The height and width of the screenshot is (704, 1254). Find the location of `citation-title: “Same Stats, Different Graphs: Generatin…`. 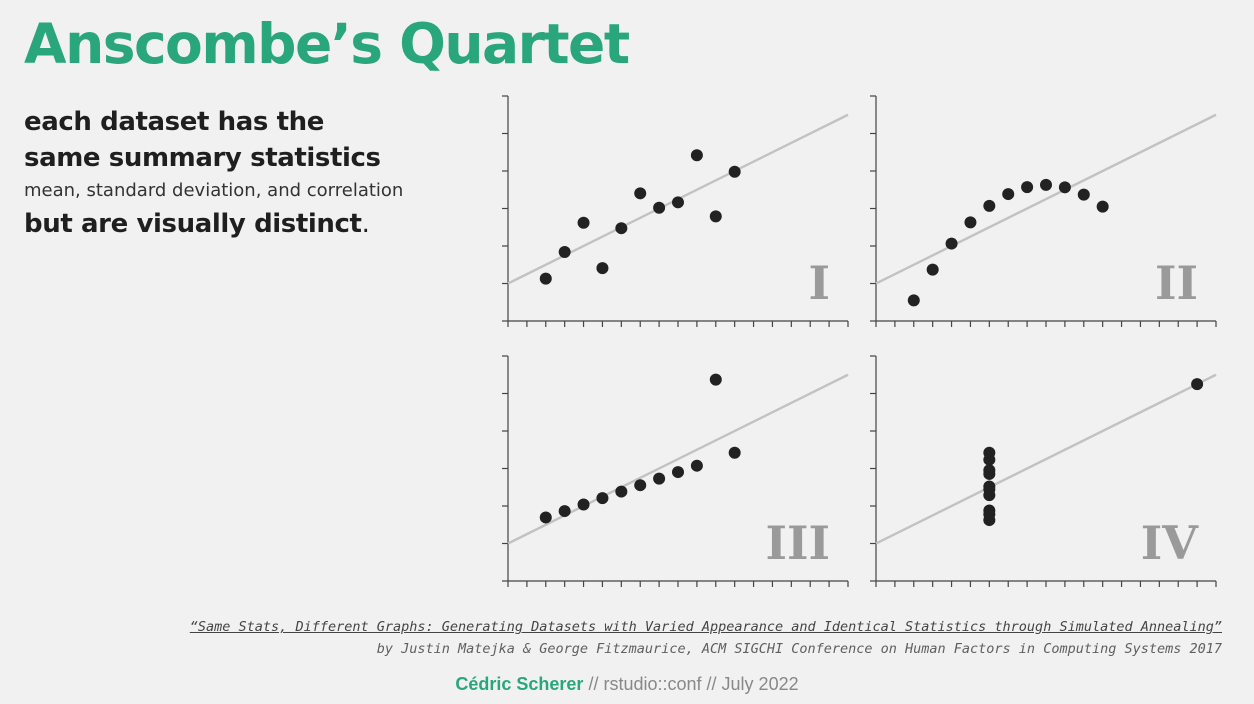

citation-title: “Same Stats, Different Graphs: Generatin… is located at coordinates (705, 627).